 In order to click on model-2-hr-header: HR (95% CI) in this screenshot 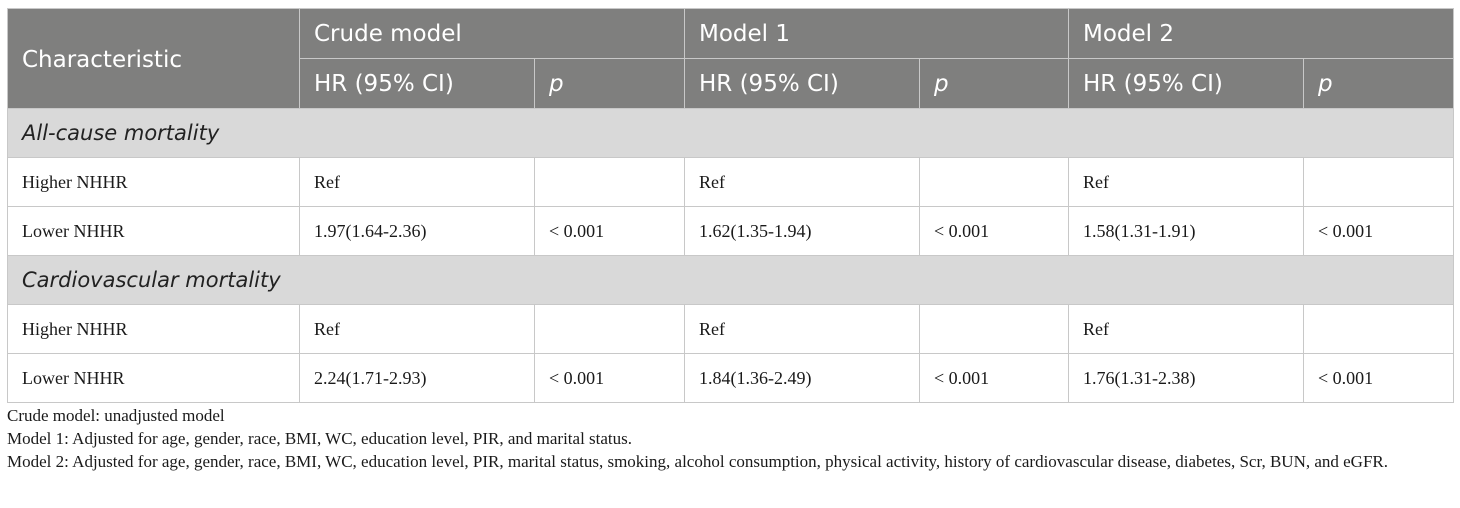, I will do `click(1186, 83)`.